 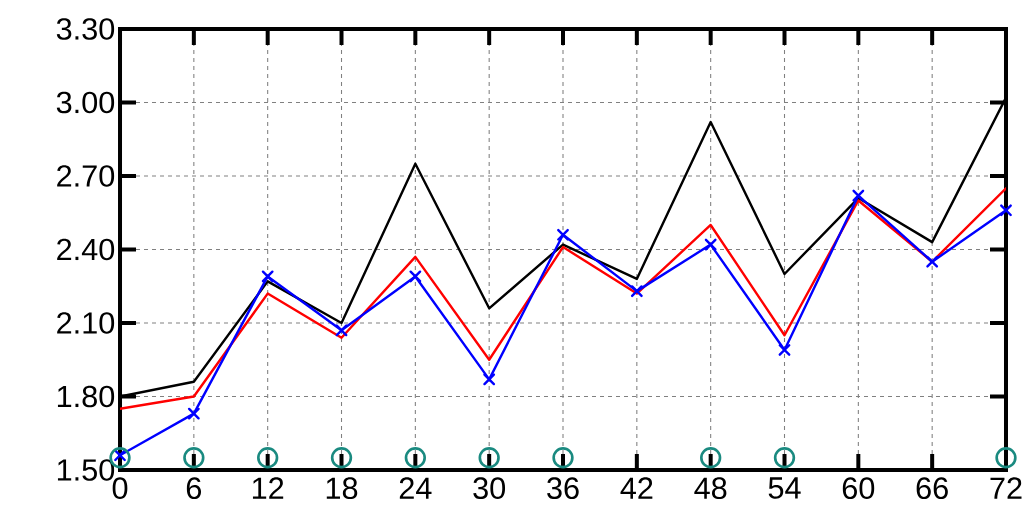 I want to click on x-tick-label: 18, so click(x=342, y=488).